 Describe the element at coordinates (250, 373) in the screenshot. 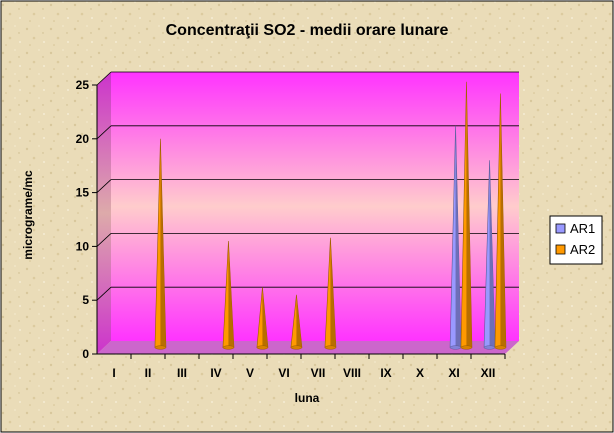

I see `x-tick-label: V` at that location.